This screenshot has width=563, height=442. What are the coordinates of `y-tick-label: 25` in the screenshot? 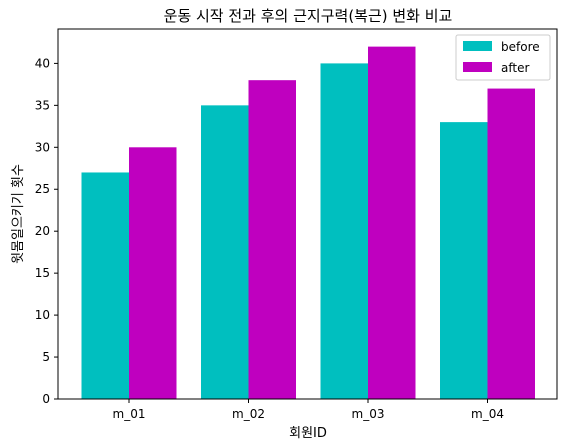 It's located at (42, 189).